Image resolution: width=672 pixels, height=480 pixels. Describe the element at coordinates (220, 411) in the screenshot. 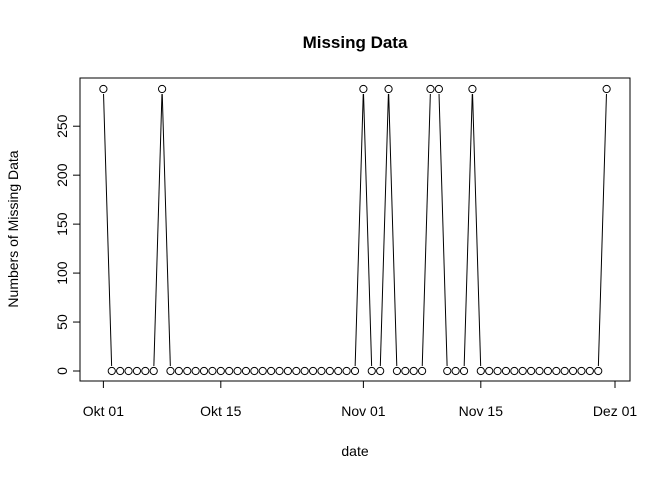

I see `x-tick-label: Okt 15` at that location.